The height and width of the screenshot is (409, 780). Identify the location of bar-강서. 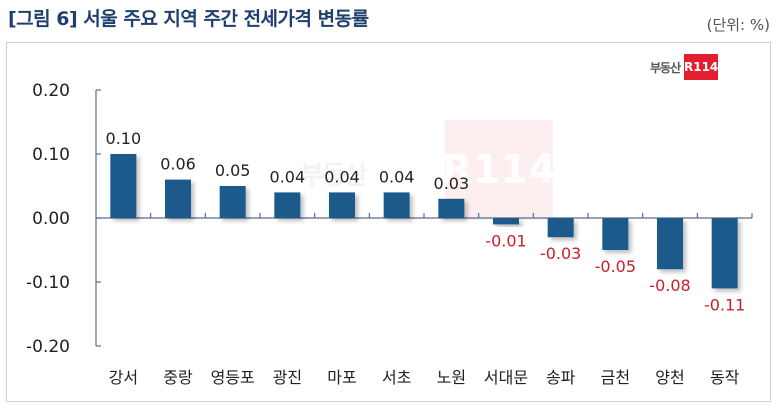
(123, 186).